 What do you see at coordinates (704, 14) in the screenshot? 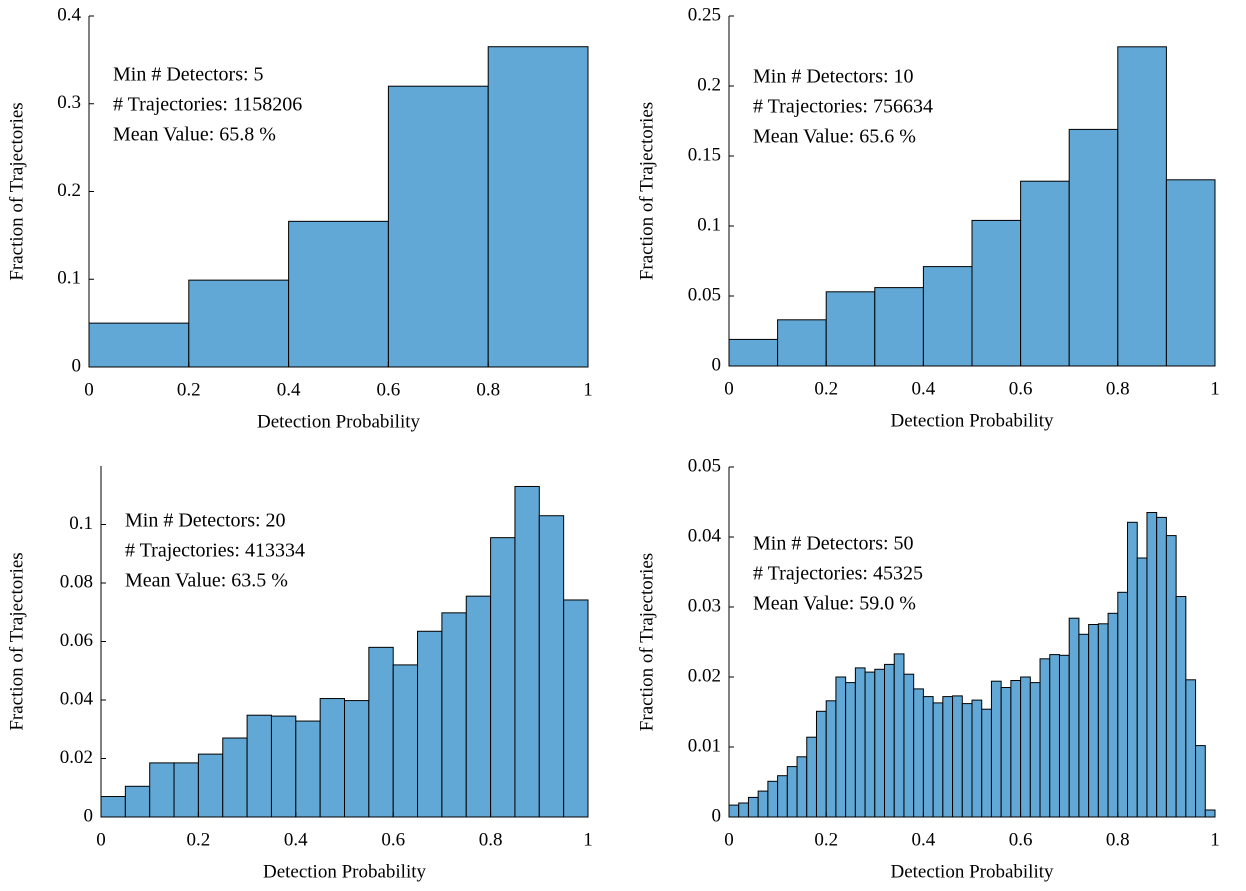
I see `y-tick-label: 0.25` at bounding box center [704, 14].